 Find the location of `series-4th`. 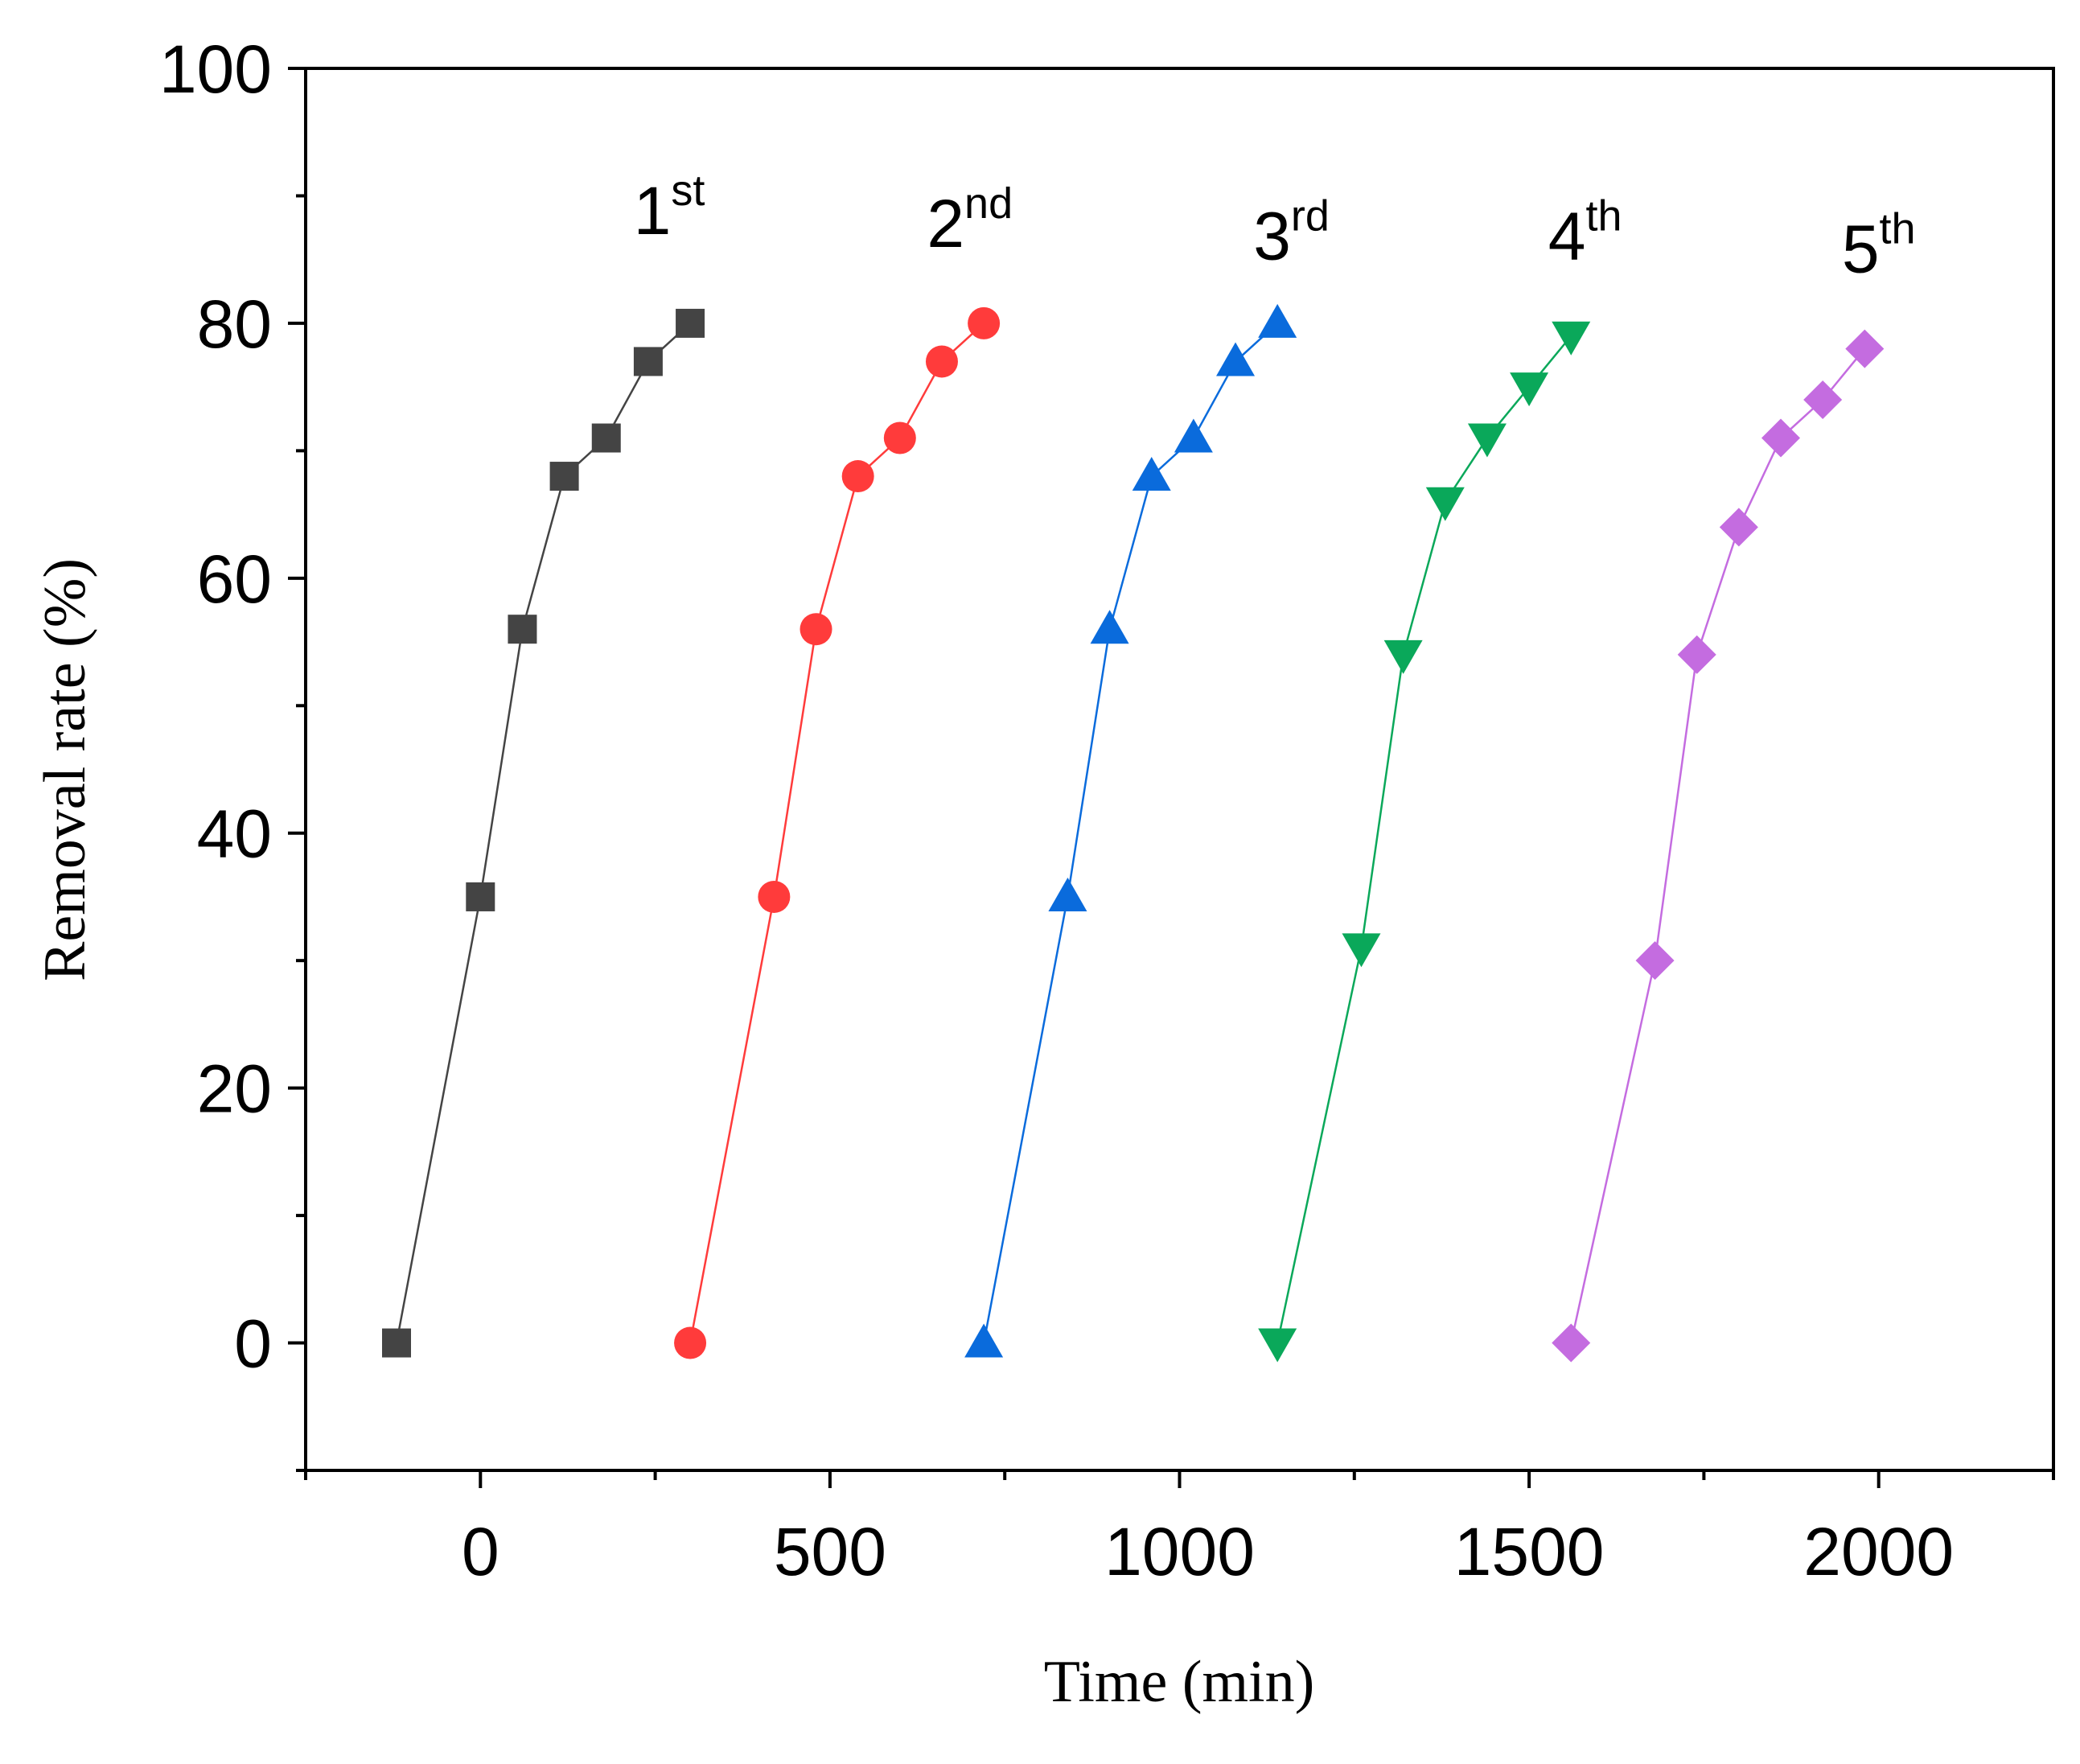

series-4th is located at coordinates (1425, 842).